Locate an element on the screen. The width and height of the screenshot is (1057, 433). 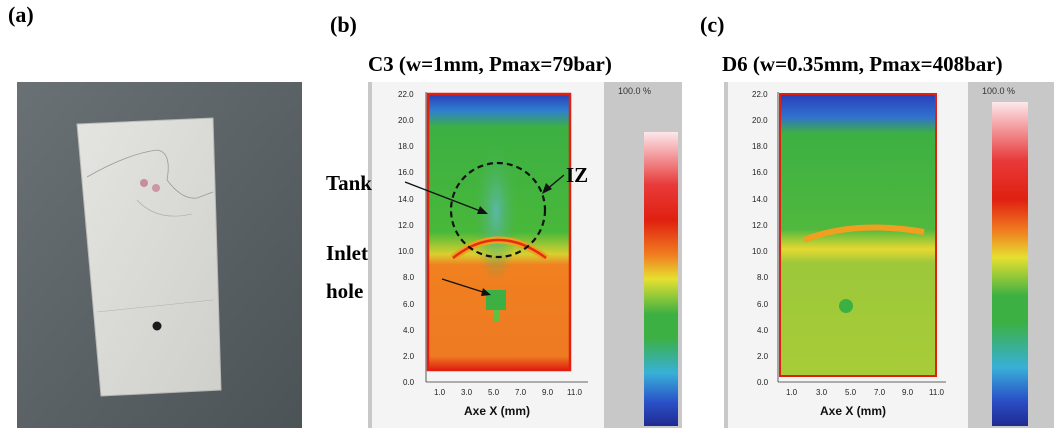
panel-c-label: (c) is located at coordinates (712, 24).